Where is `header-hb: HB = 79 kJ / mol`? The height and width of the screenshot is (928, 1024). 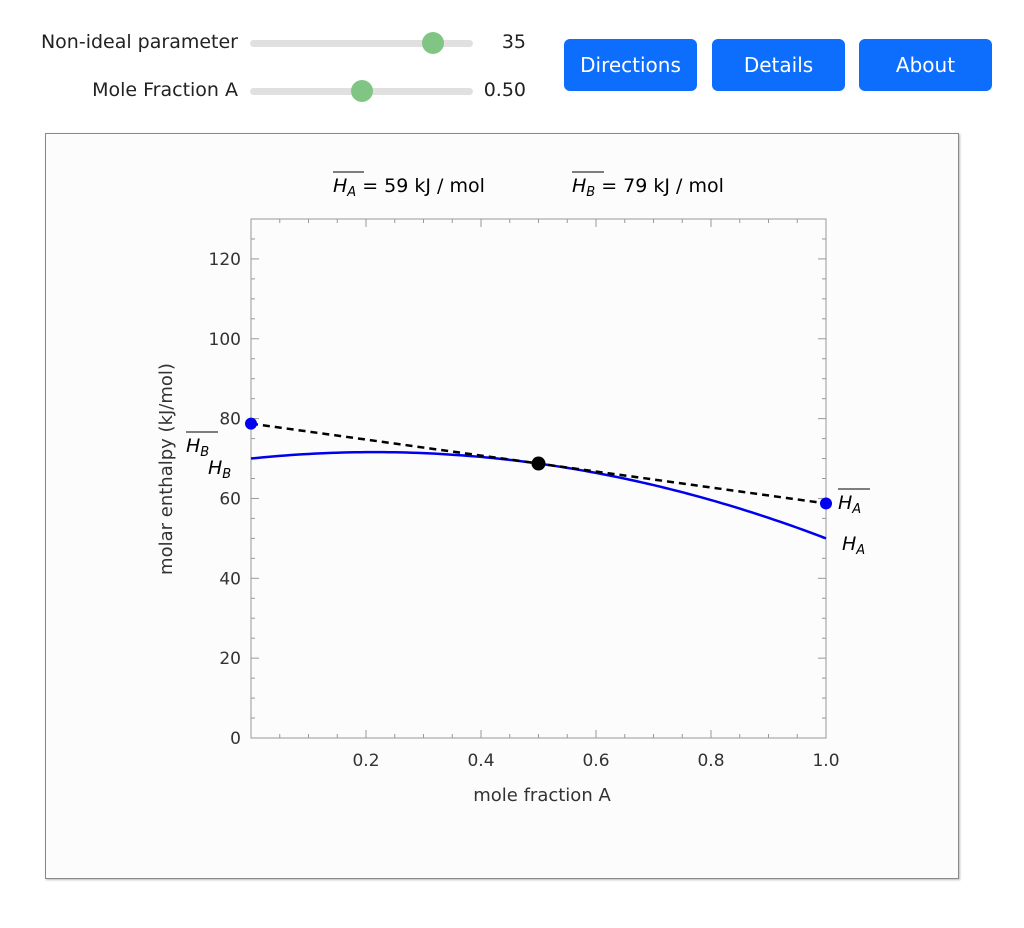 header-hb: HB = 79 kJ / mol is located at coordinates (648, 187).